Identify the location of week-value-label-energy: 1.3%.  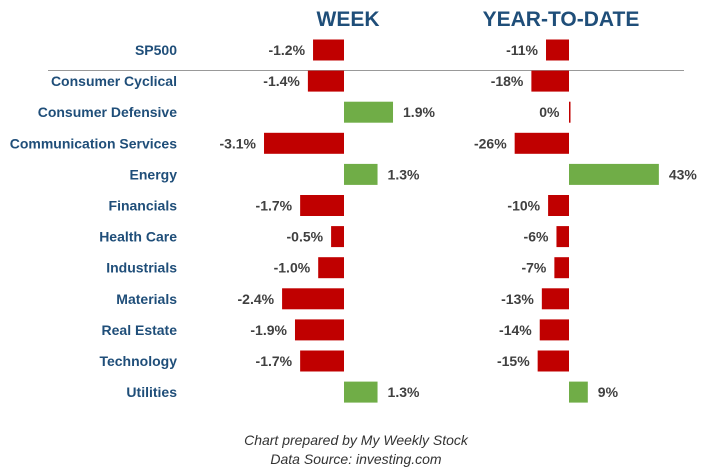
(404, 174).